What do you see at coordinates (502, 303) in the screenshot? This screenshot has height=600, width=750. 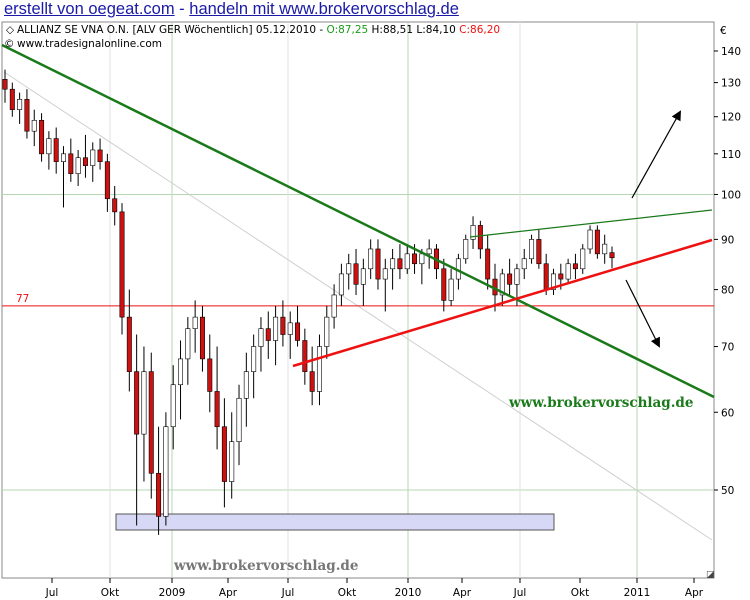 I see `uptrend-line` at bounding box center [502, 303].